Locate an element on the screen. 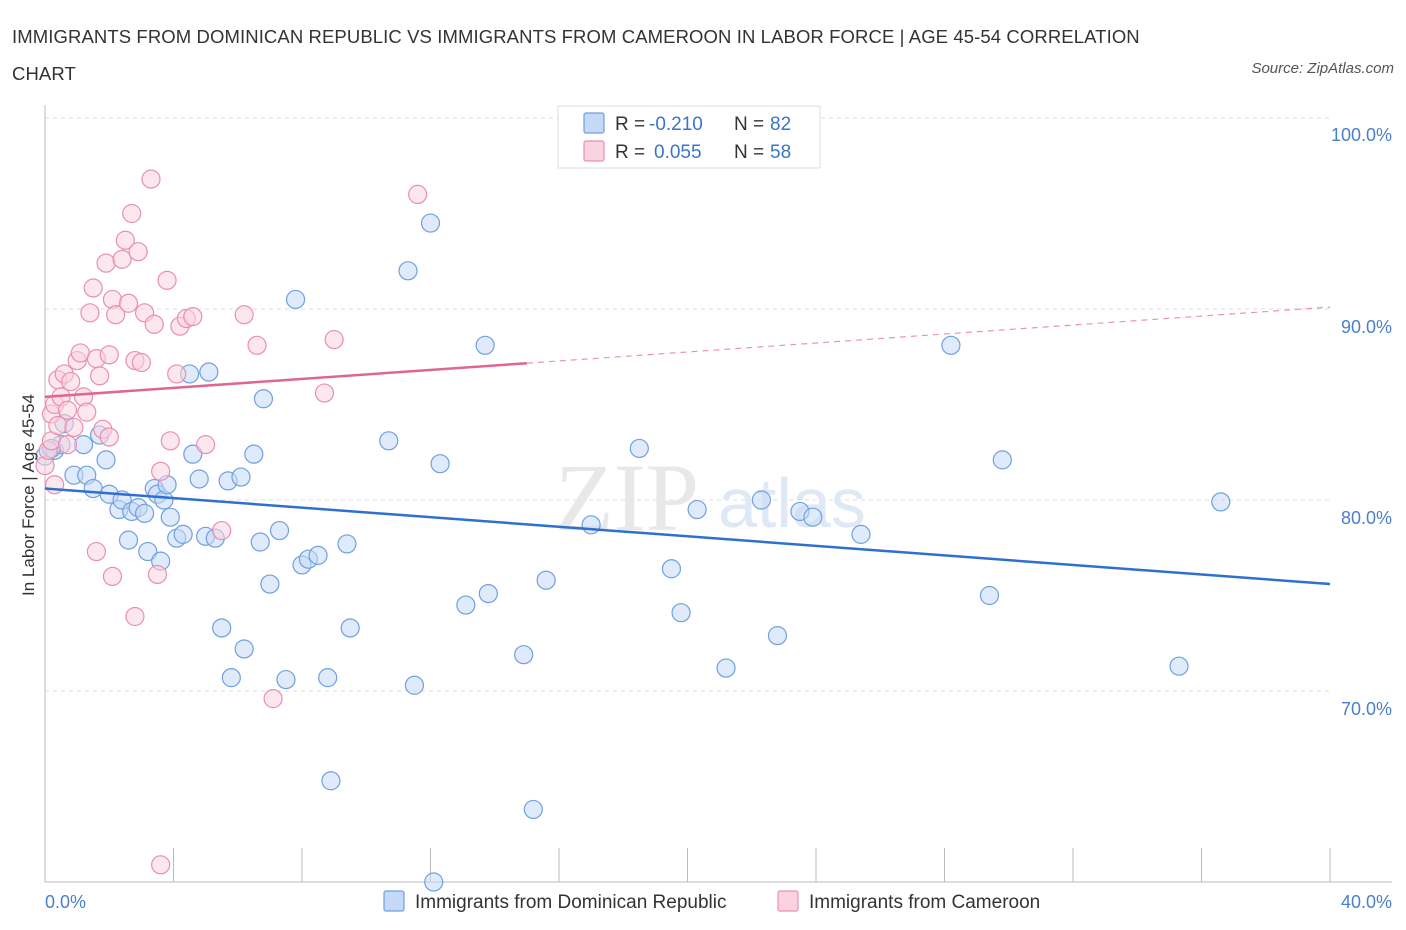 Image resolution: width=1406 pixels, height=930 pixels. stats-r-label-cameroon: R = is located at coordinates (630, 152).